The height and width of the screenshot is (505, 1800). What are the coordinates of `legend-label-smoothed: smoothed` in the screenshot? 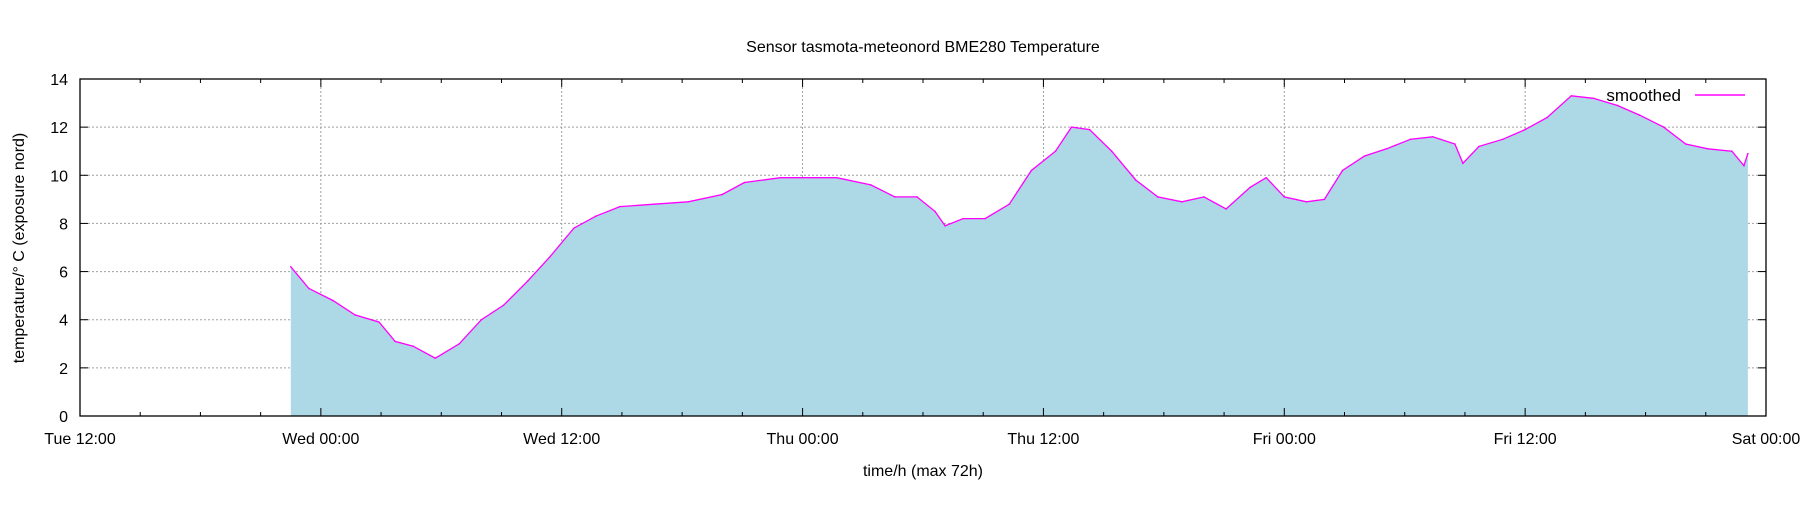 It's located at (1643, 95).